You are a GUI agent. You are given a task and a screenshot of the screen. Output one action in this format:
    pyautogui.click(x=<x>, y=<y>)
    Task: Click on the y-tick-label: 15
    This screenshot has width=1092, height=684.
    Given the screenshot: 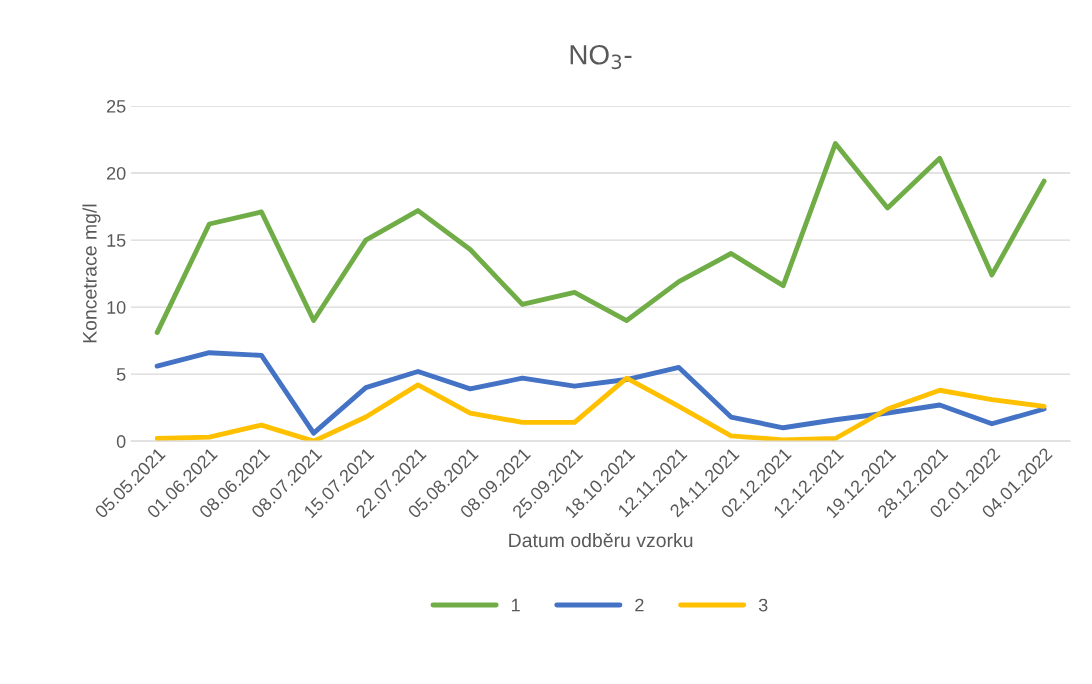 What is the action you would take?
    pyautogui.click(x=116, y=240)
    